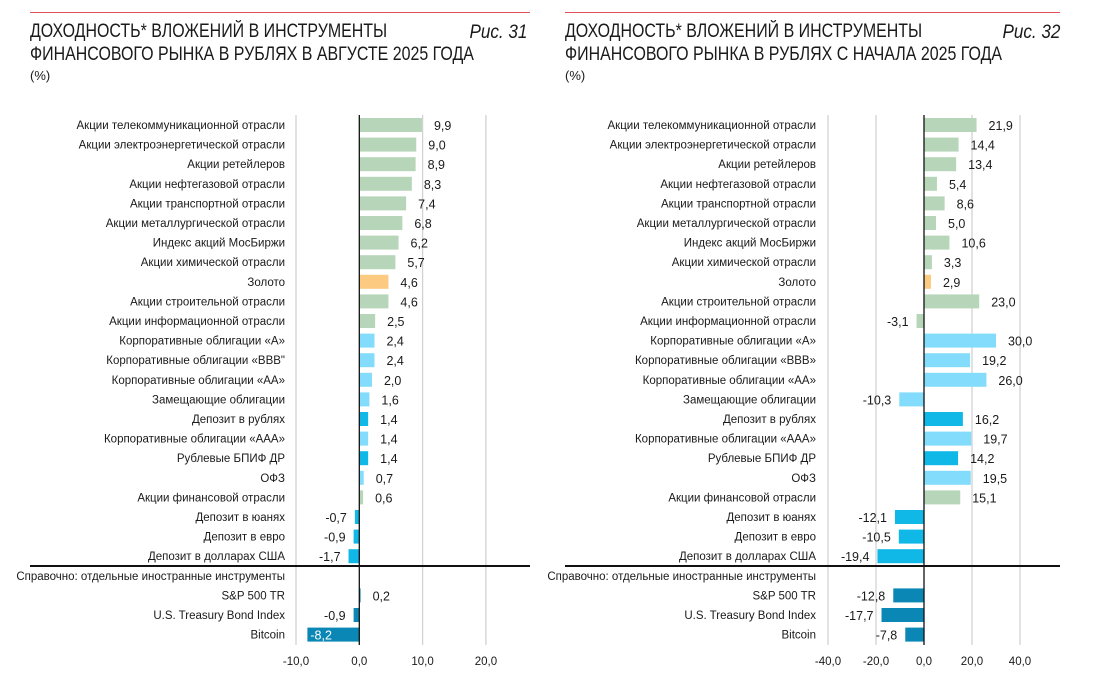 The image size is (1105, 680). I want to click on data-label: 2,4, so click(394, 361).